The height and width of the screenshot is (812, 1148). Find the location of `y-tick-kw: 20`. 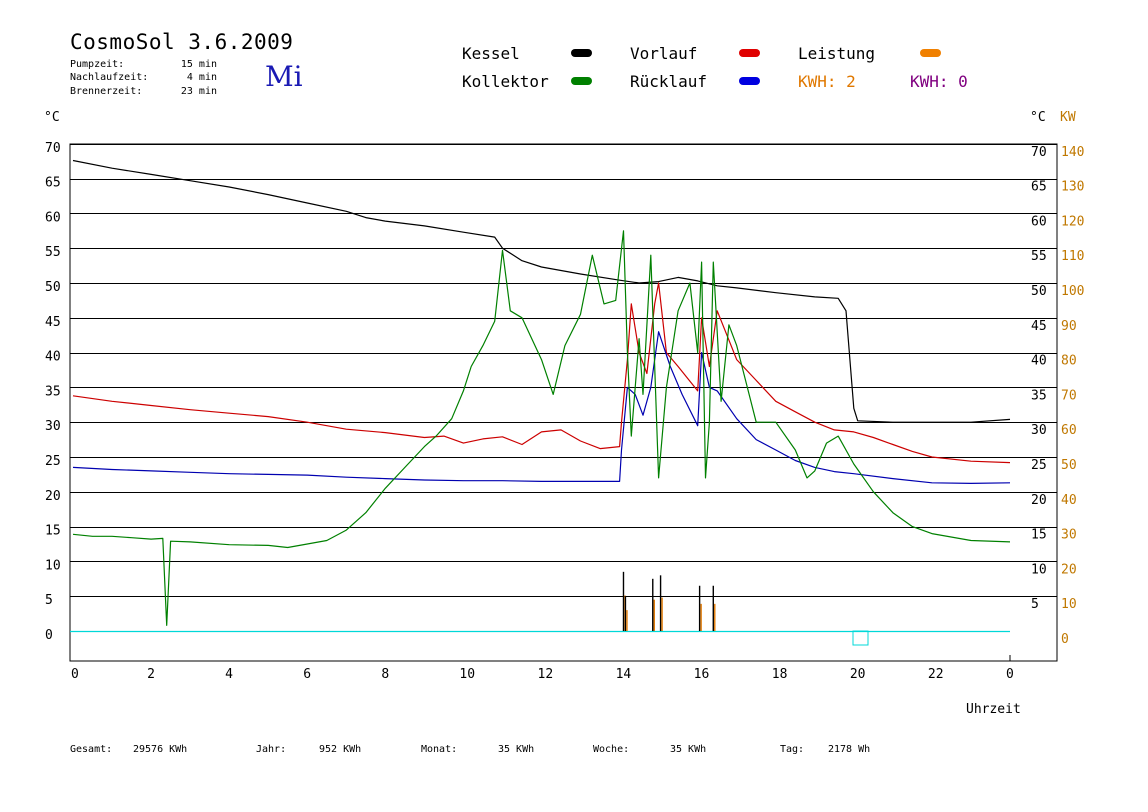

y-tick-kw: 20 is located at coordinates (1069, 569).